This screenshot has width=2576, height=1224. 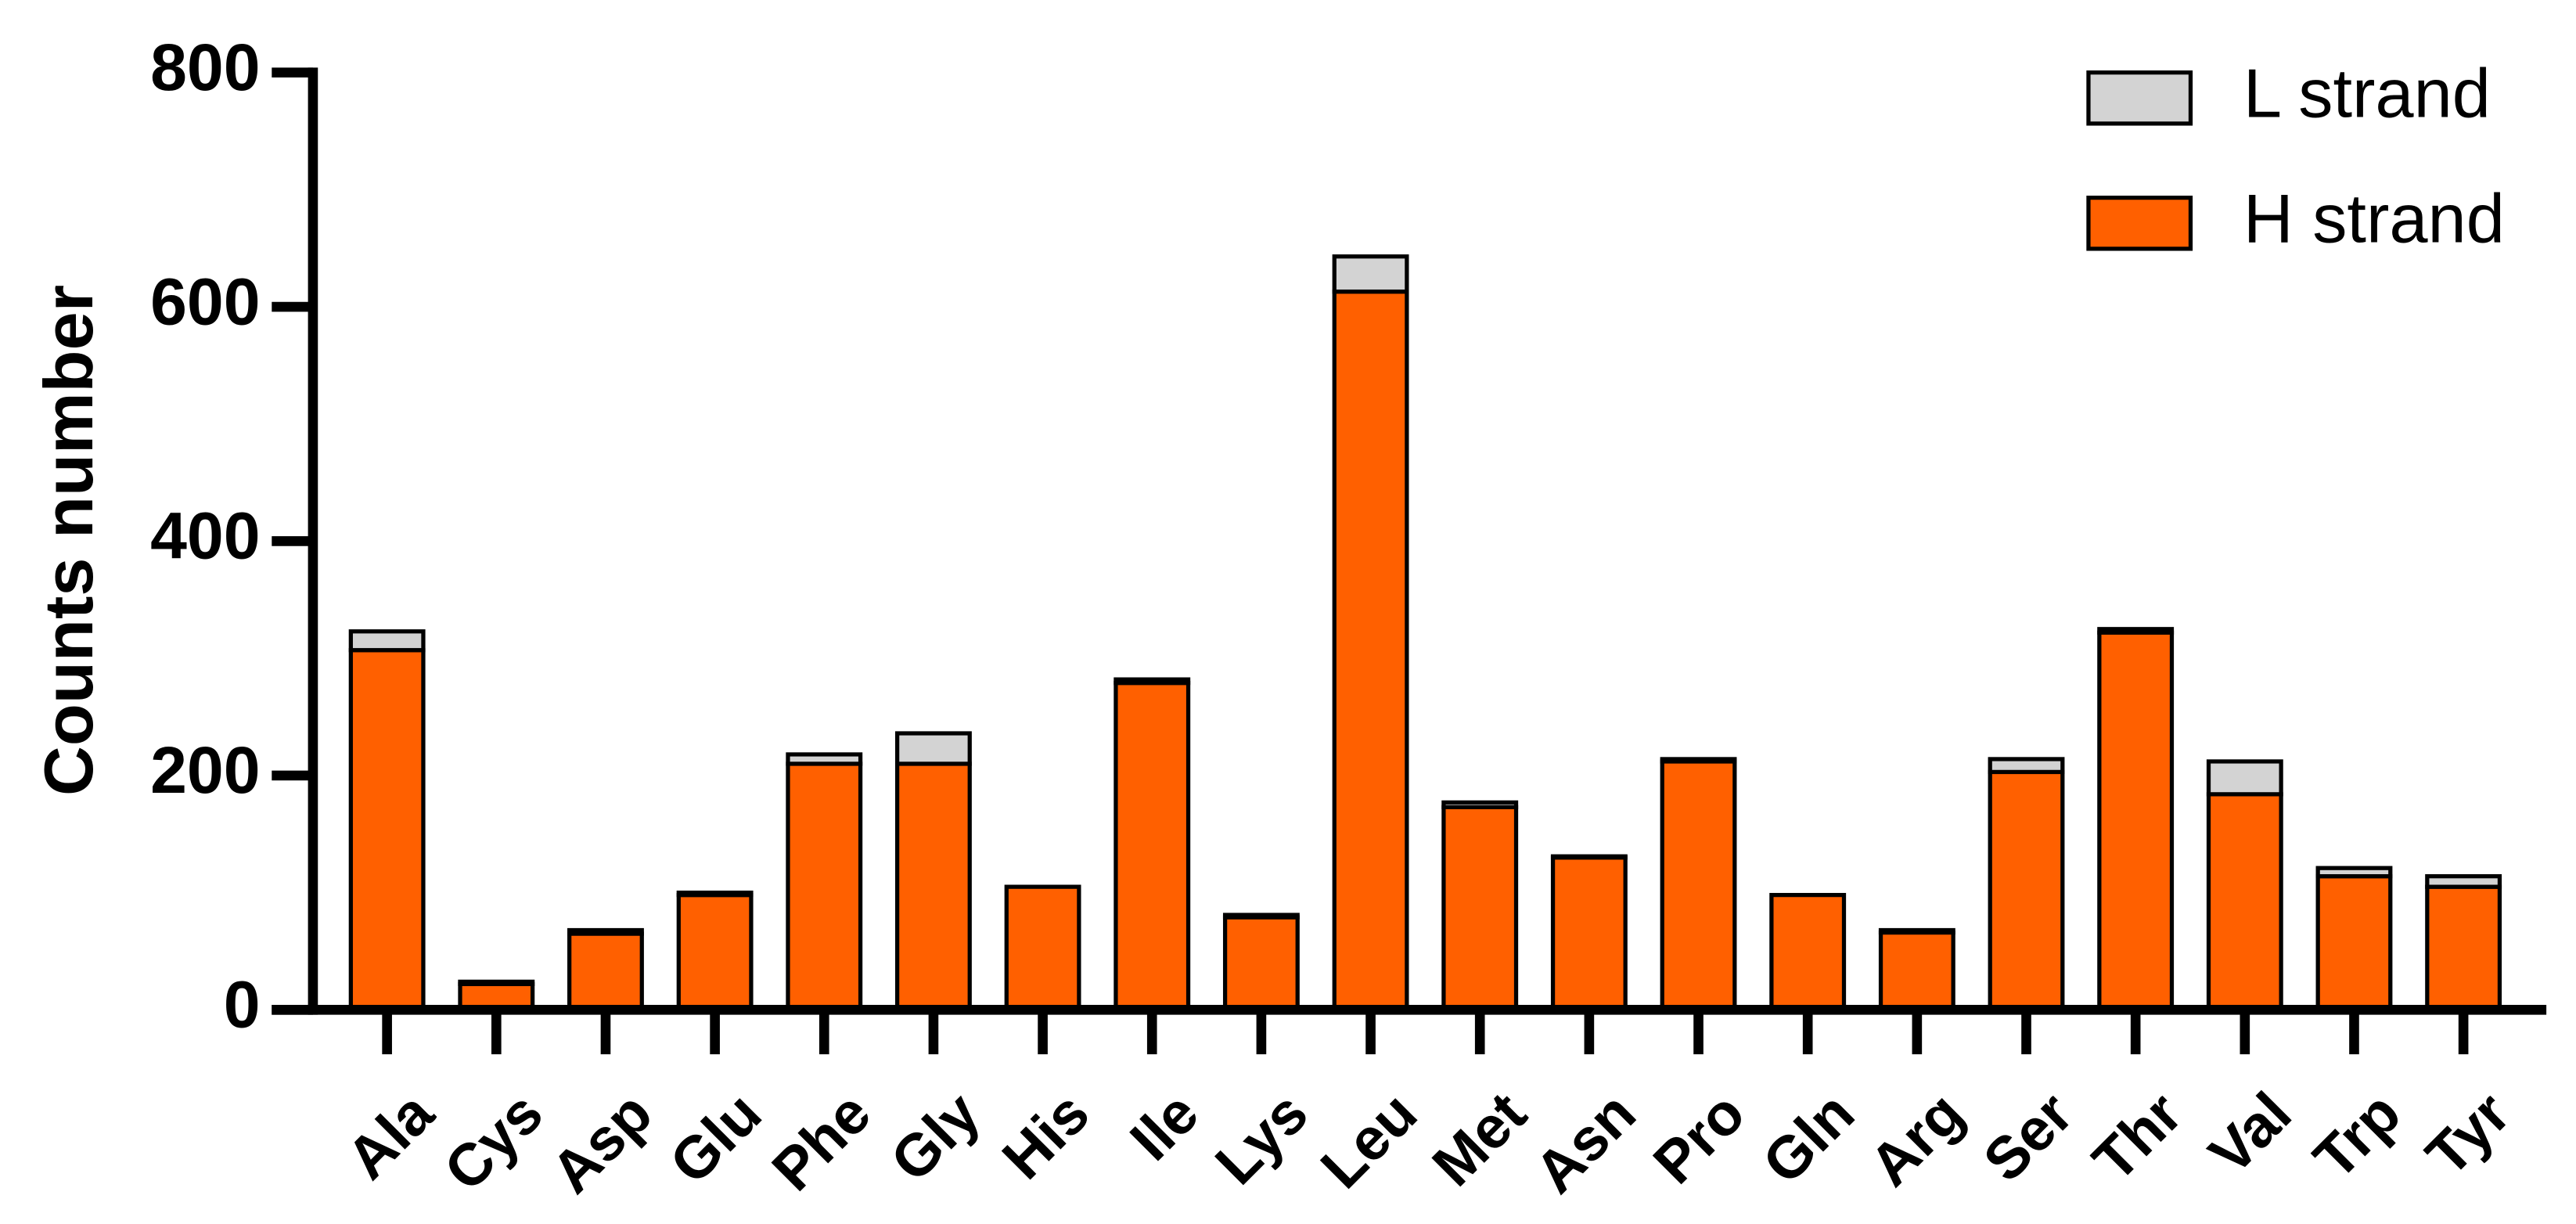 What do you see at coordinates (1164, 1127) in the screenshot?
I see `x-tick-label: Ile` at bounding box center [1164, 1127].